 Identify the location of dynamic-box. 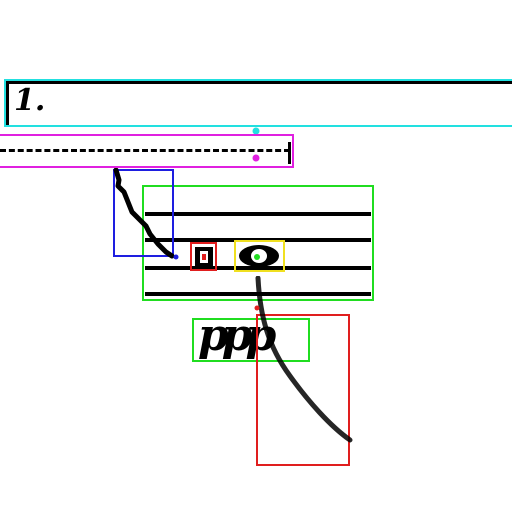
(251, 340).